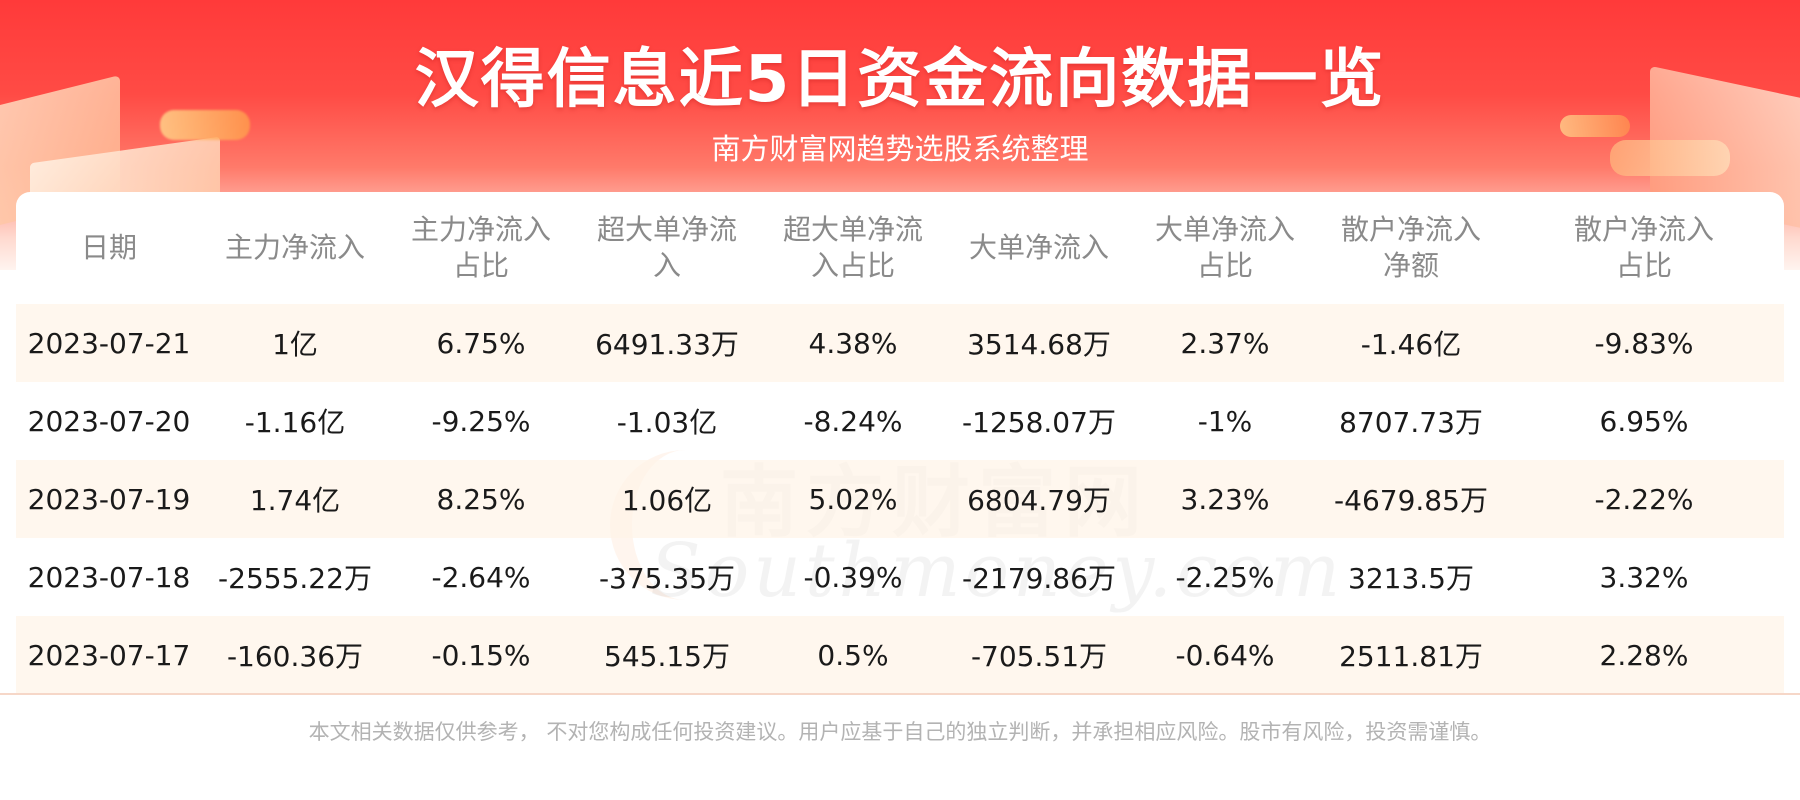 The height and width of the screenshot is (800, 1800). I want to click on value-cell: 6.75%, so click(481, 343).